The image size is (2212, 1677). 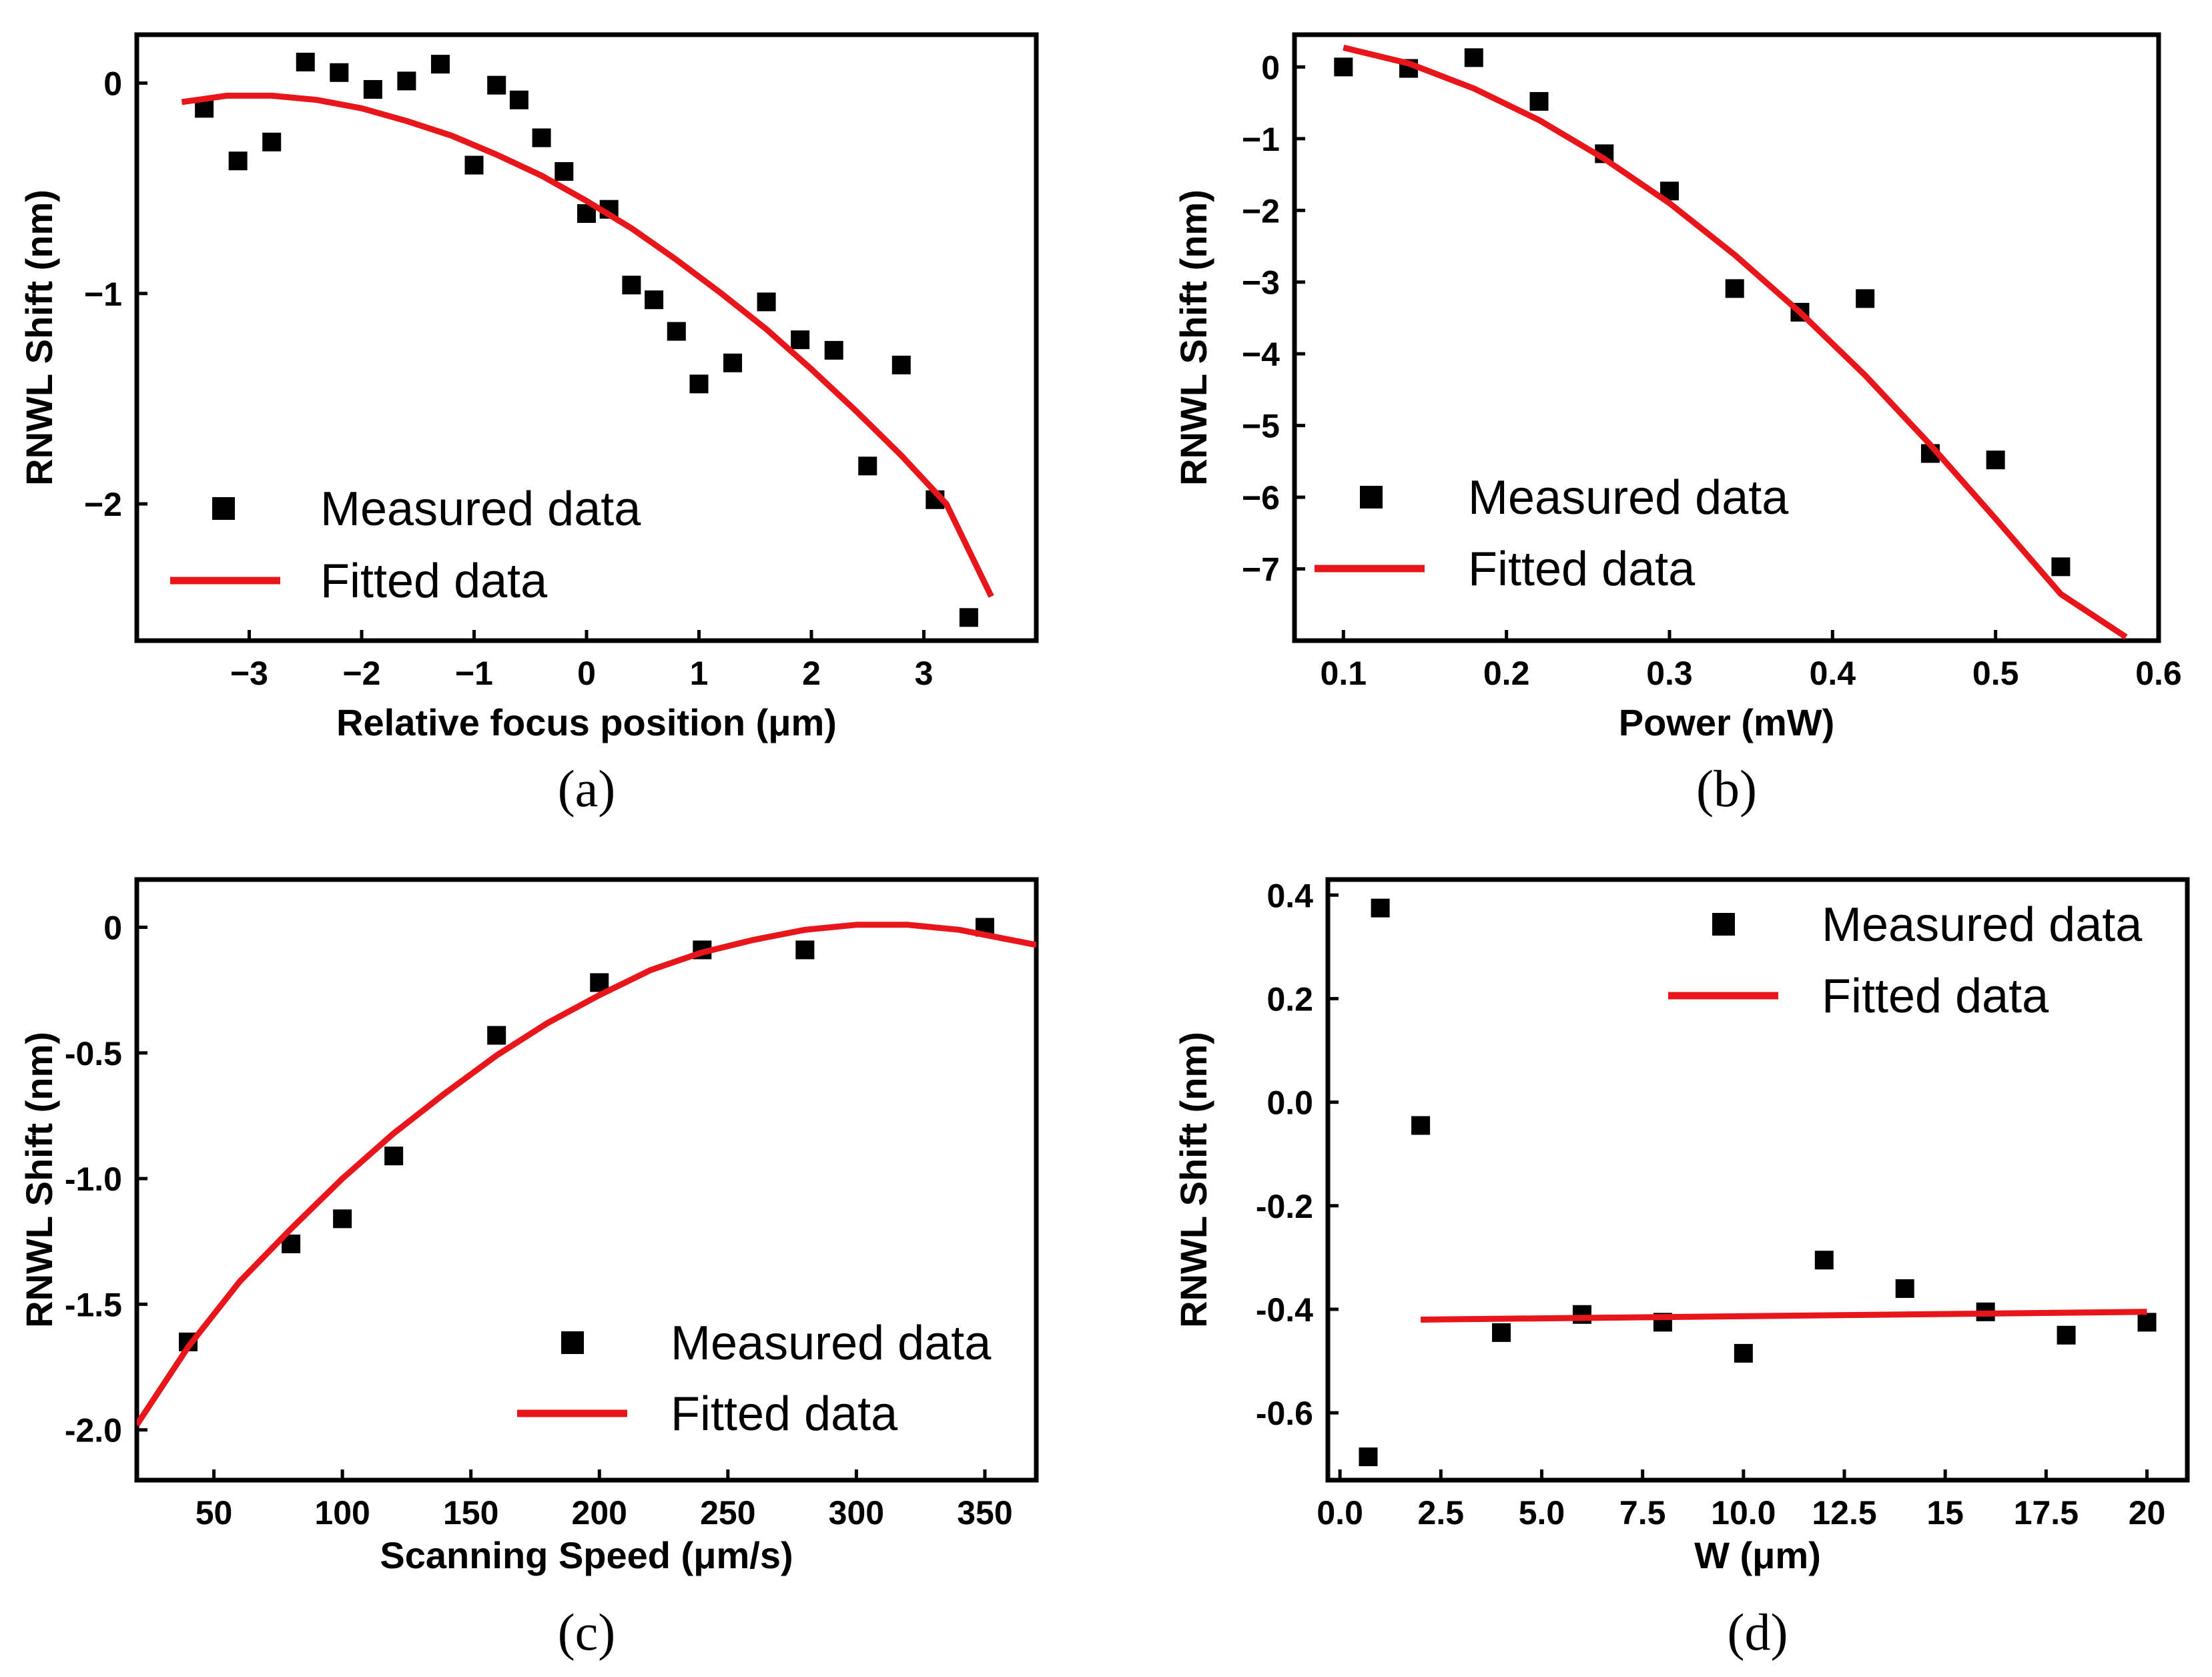 What do you see at coordinates (1261, 498) in the screenshot?
I see `y-tick-label: −6` at bounding box center [1261, 498].